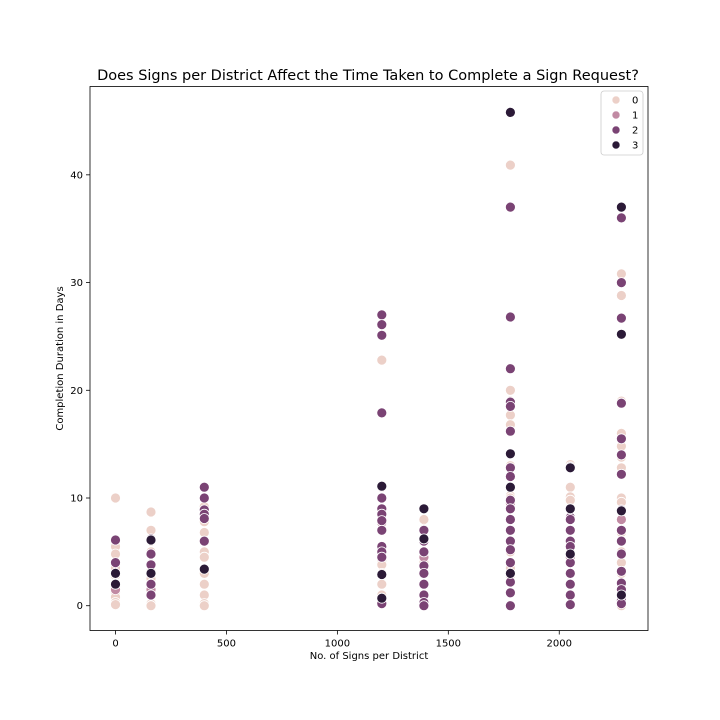  Describe the element at coordinates (337, 644) in the screenshot. I see `x-tick-label: 1000` at that location.